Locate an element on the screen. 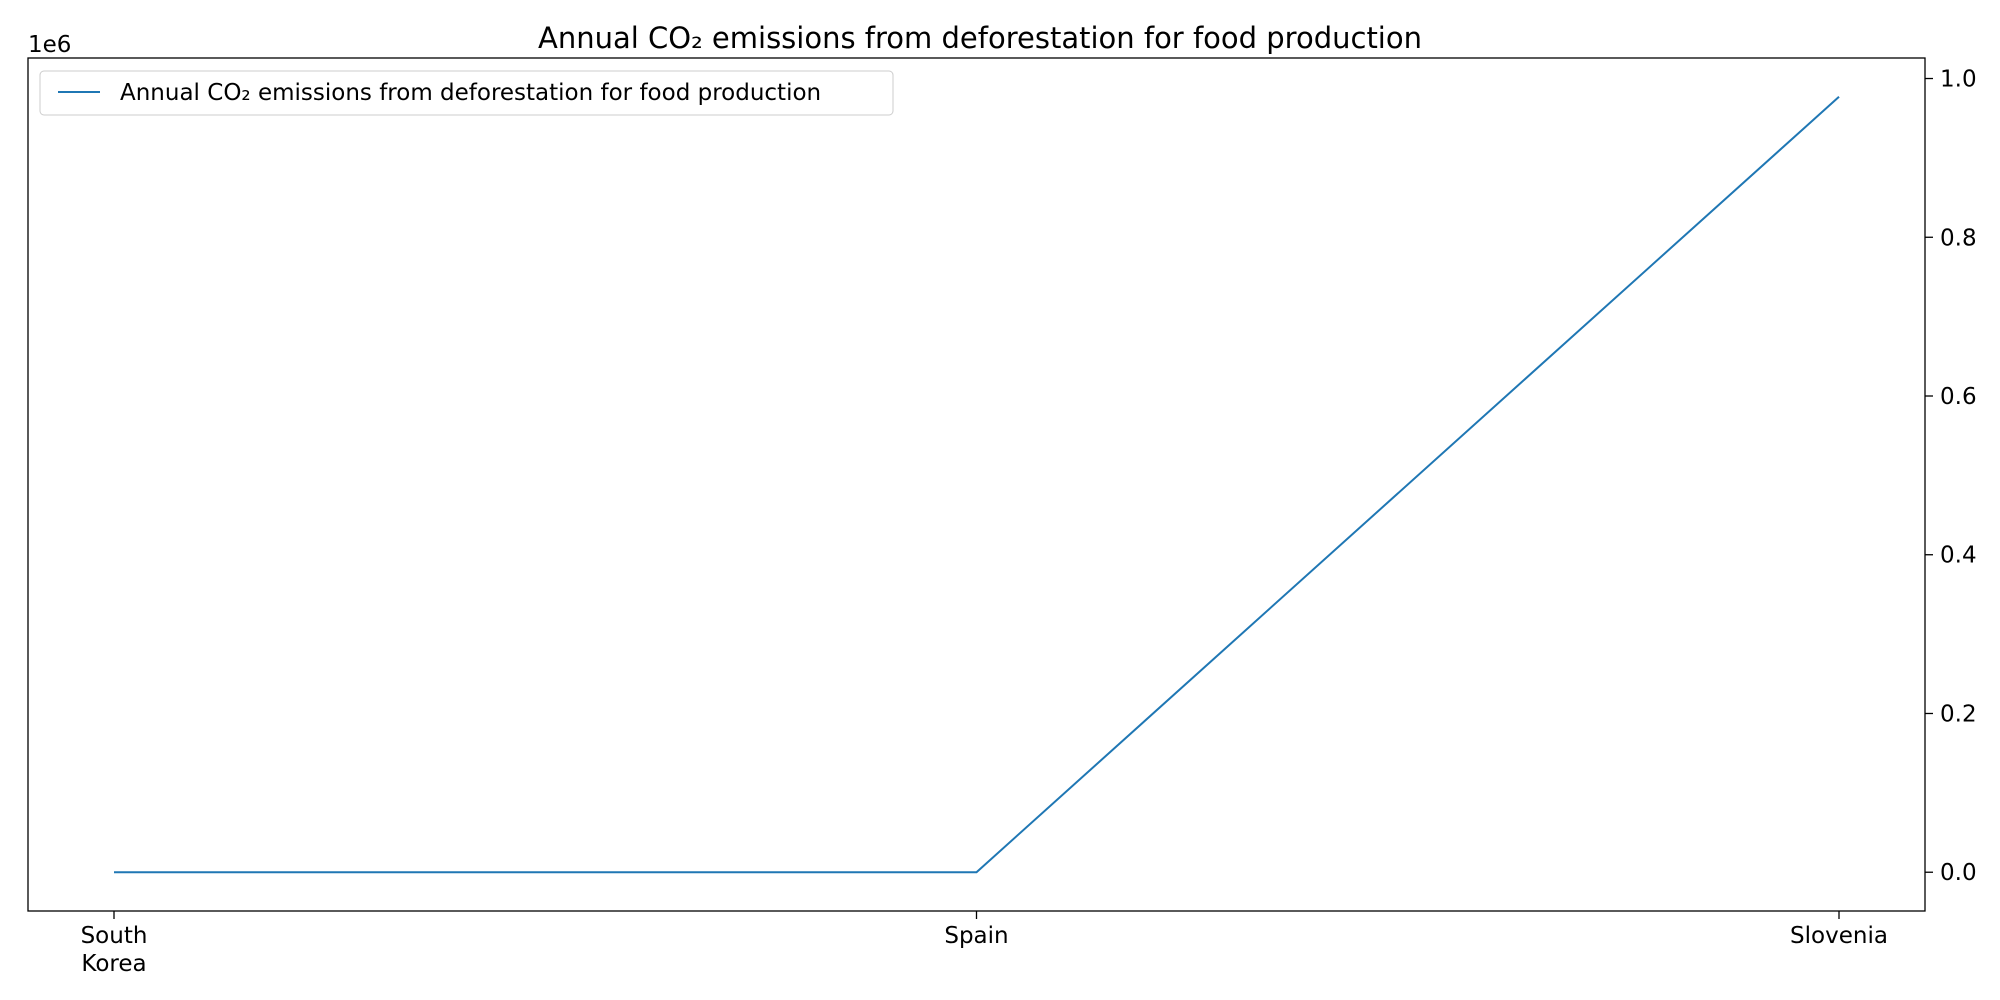  x-axis: South Korea Spain Slovenia is located at coordinates (984, 944).